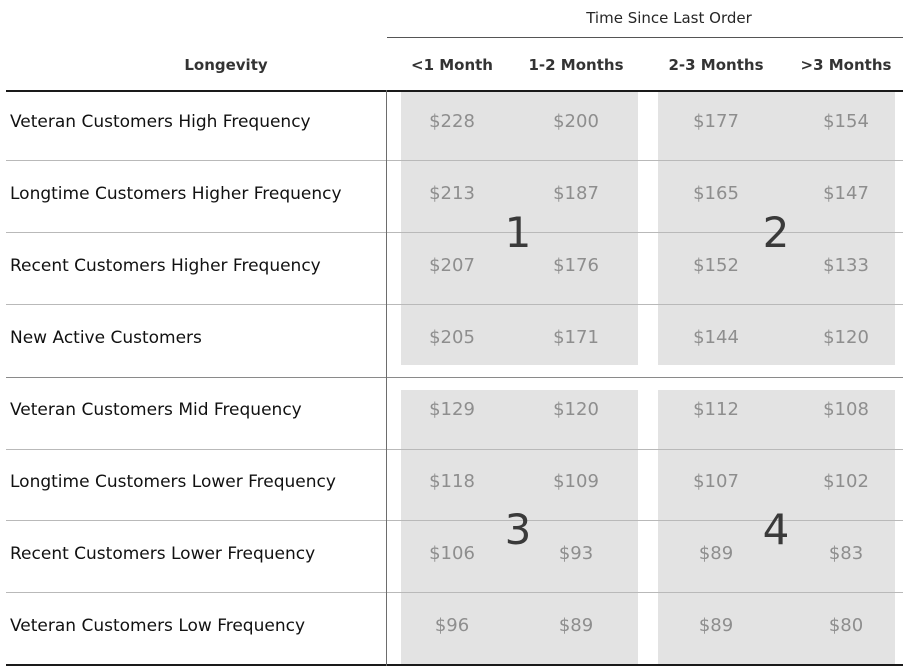 Image resolution: width=903 pixels, height=671 pixels. I want to click on quadrant-2-background, so click(776, 228).